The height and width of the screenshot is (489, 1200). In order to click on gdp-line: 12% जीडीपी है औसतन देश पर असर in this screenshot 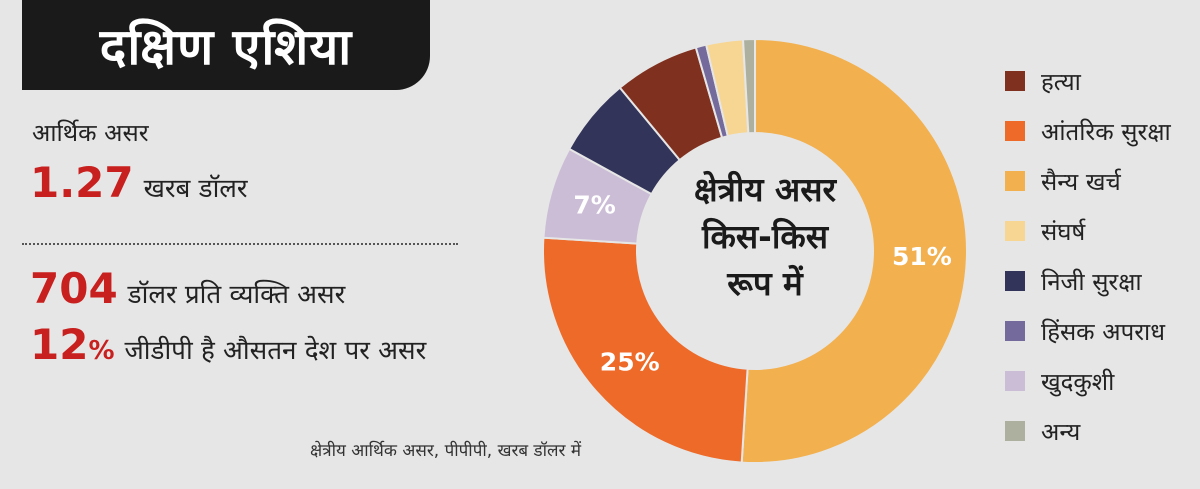, I will do `click(228, 344)`.